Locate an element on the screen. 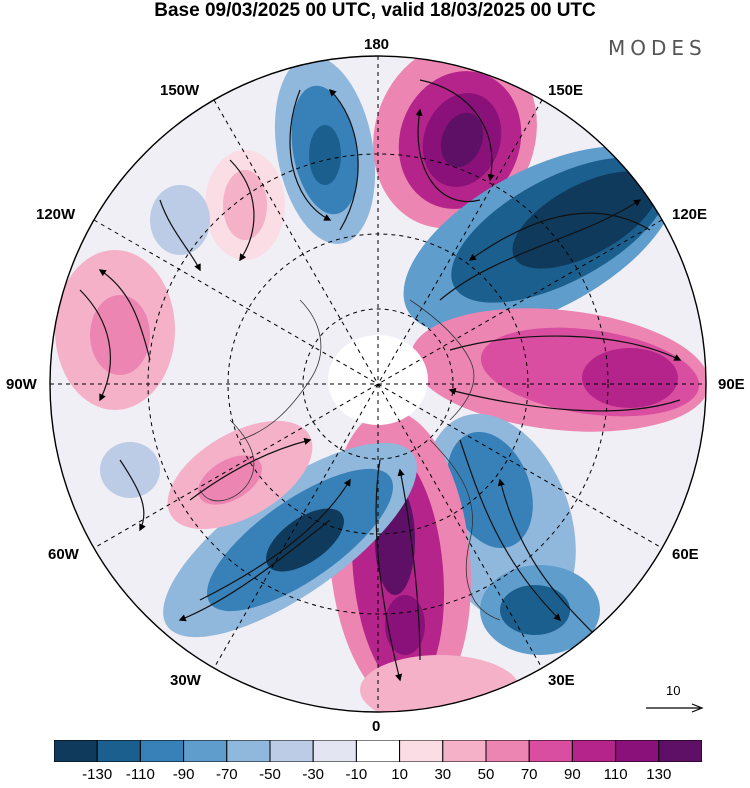 The height and width of the screenshot is (788, 750). colorbar-tick-label: 10 is located at coordinates (399, 774).